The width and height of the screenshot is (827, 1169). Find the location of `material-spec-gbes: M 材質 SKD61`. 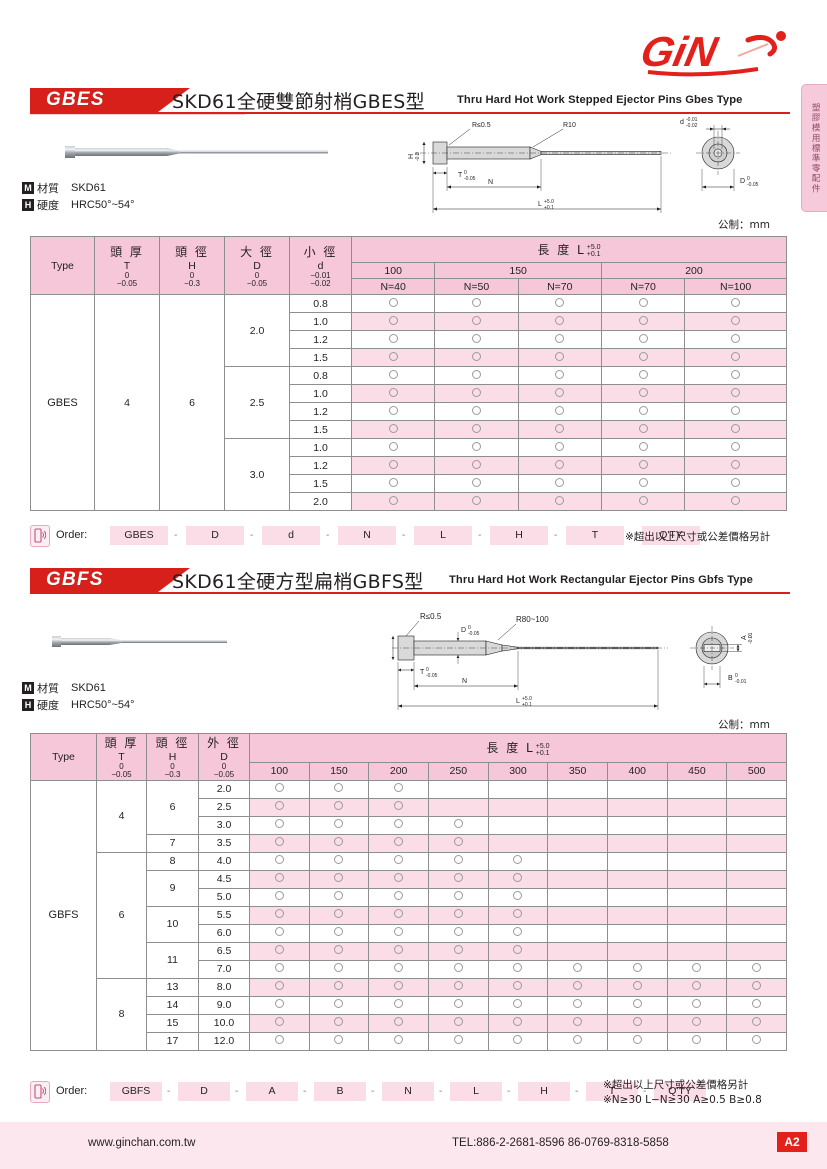

material-spec-gbes: M 材質 SKD61 is located at coordinates (64, 188).